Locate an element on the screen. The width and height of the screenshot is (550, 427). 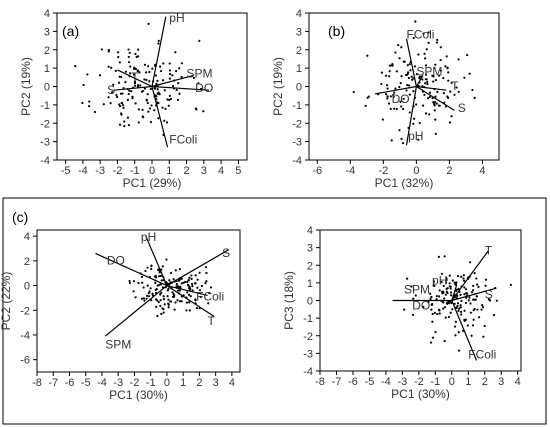
x-tick-label: -5 is located at coordinates (370, 382).